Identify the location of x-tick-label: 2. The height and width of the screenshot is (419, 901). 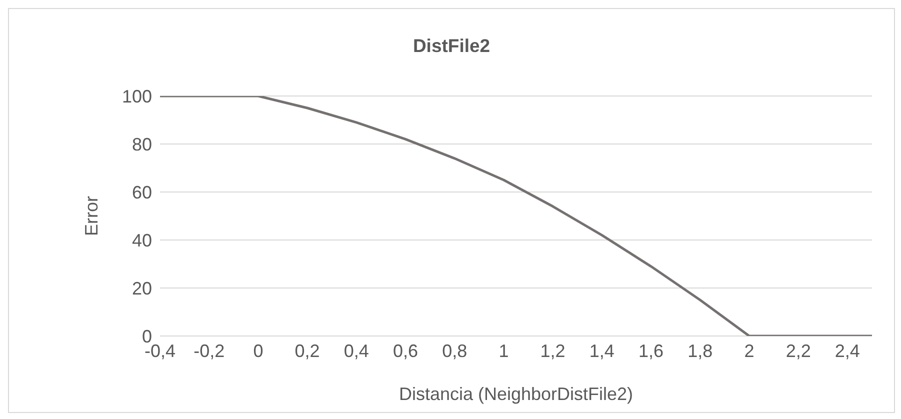
(749, 350).